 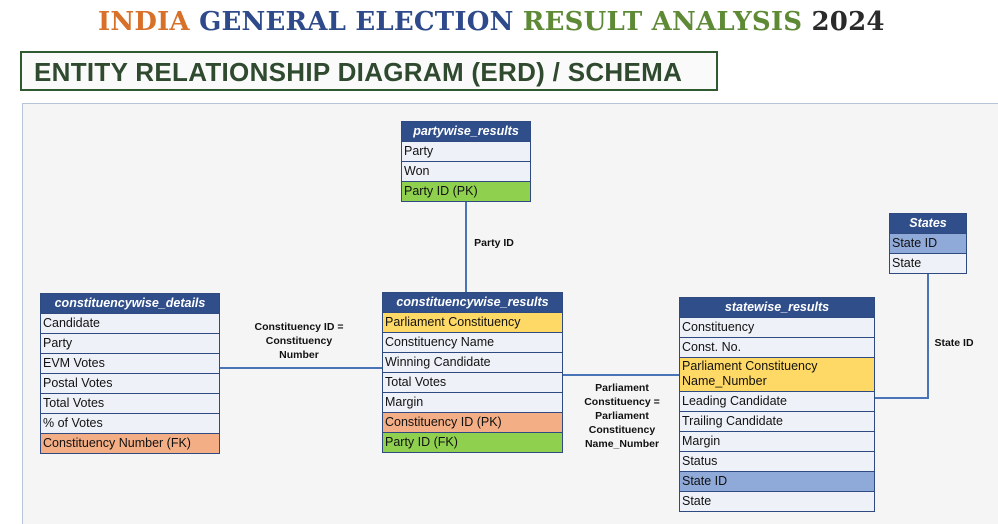 I want to click on relation-label-party-id: Party ID, so click(x=494, y=243).